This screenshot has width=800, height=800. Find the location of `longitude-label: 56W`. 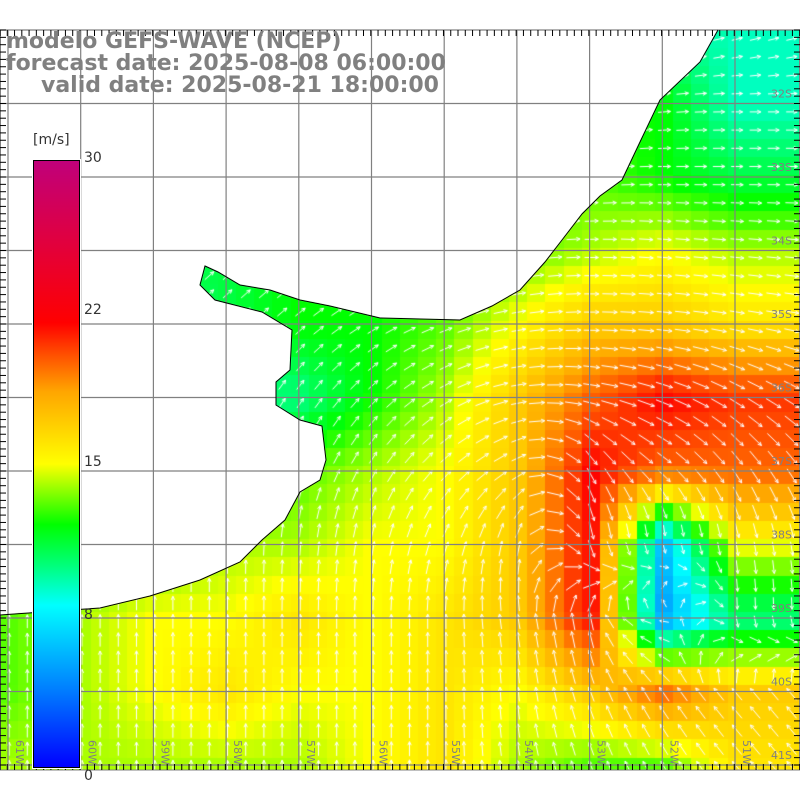

longitude-label: 56W is located at coordinates (383, 752).